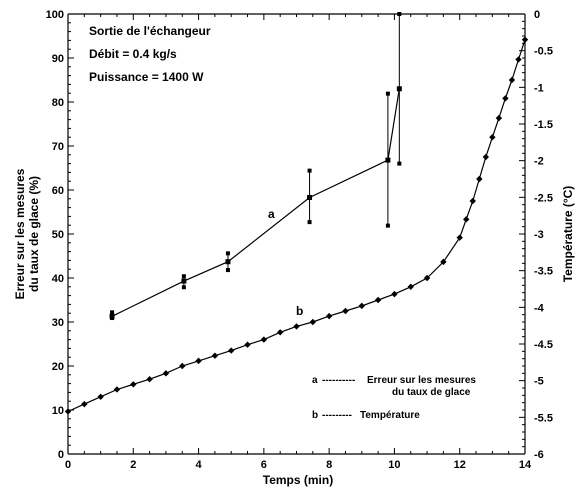 This screenshot has width=578, height=488. What do you see at coordinates (329, 465) in the screenshot?
I see `x-tick-label: 8` at bounding box center [329, 465].